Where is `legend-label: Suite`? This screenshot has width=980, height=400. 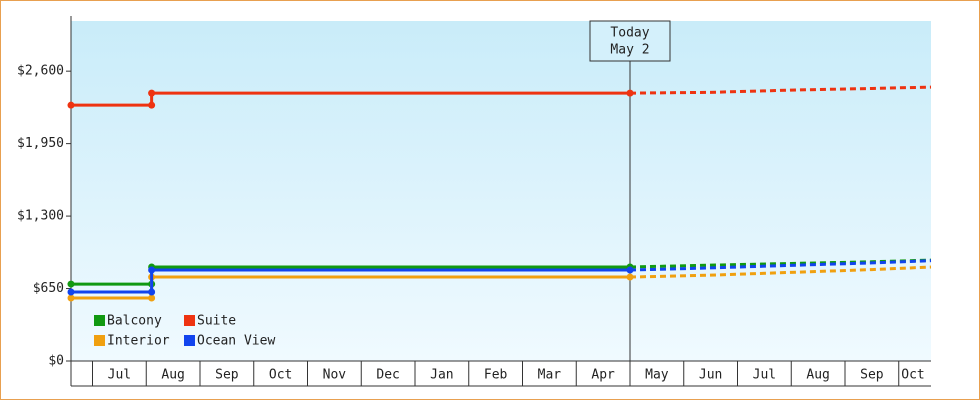
legend-label: Suite is located at coordinates (216, 321).